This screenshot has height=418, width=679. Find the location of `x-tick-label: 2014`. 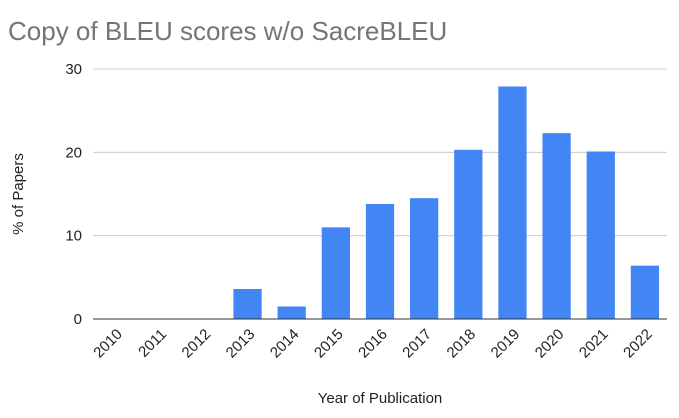

x-tick-label: 2014 is located at coordinates (285, 344).